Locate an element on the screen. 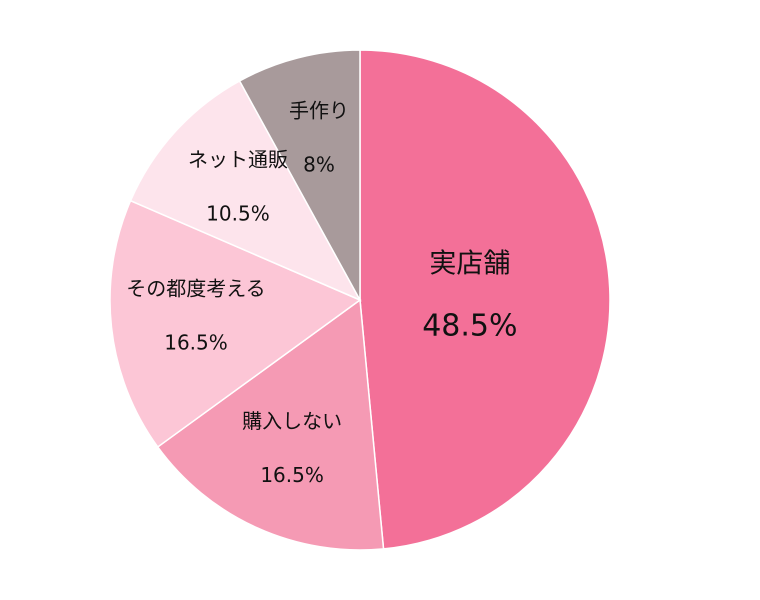 The width and height of the screenshot is (760, 600). slice-label: ネット通販 is located at coordinates (238, 159).